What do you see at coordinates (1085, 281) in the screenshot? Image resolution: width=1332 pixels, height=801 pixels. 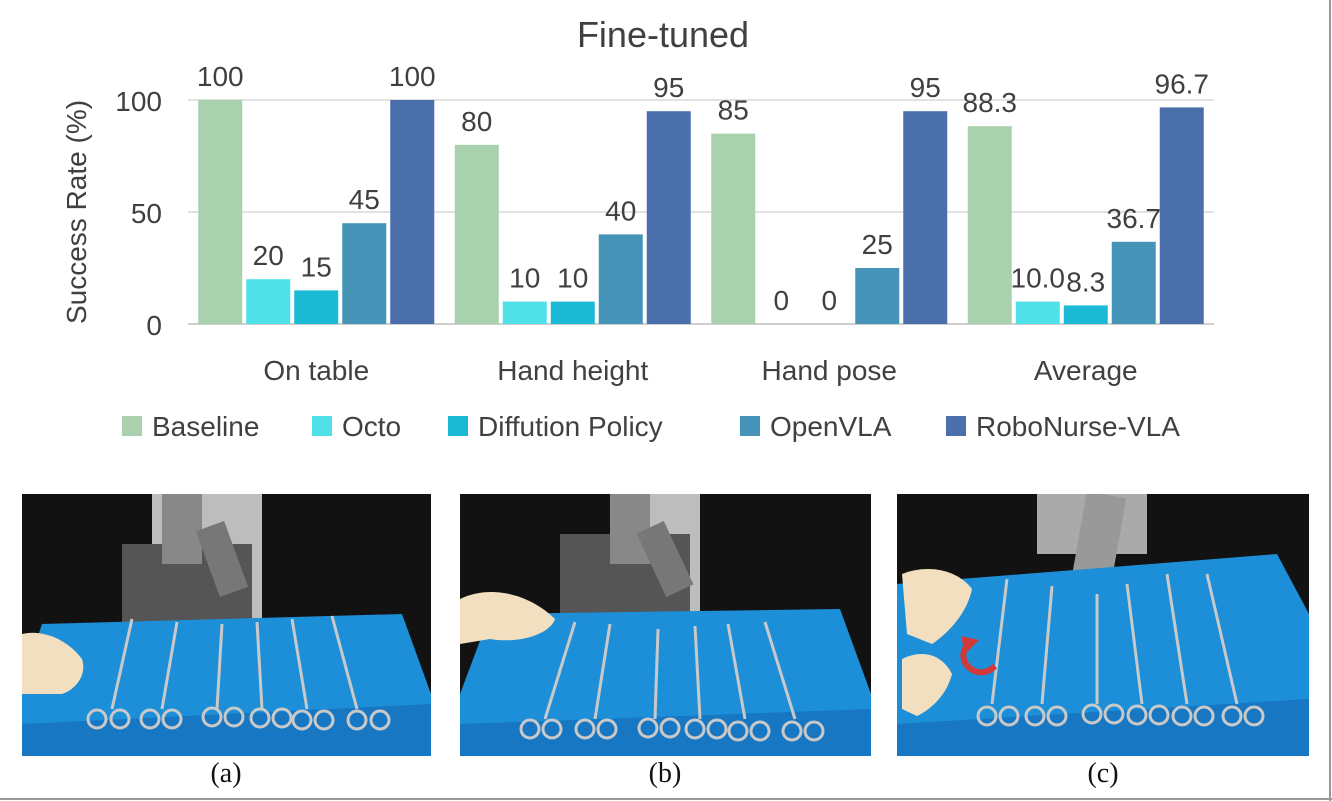 I see `data-label-3-2: 8.3` at bounding box center [1085, 281].